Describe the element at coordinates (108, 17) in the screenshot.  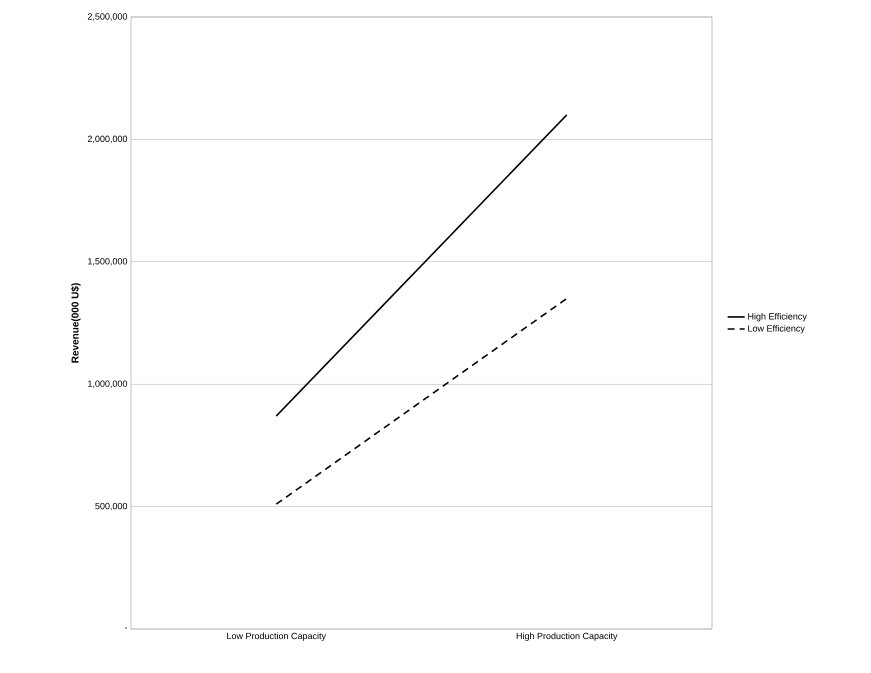
I see `y-tick-label: 2,500,000` at that location.